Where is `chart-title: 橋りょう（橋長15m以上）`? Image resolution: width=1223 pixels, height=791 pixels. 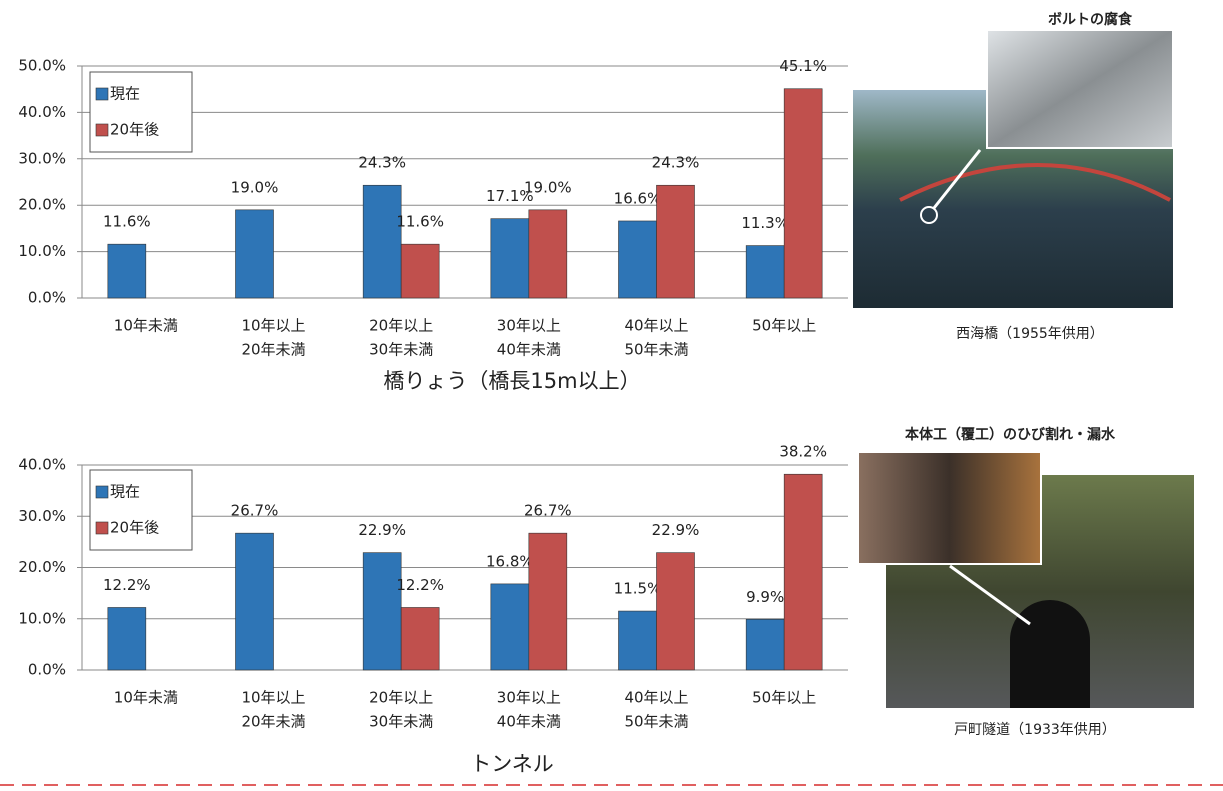
chart-title: 橋りょう（橋長15m以上） is located at coordinates (511, 381).